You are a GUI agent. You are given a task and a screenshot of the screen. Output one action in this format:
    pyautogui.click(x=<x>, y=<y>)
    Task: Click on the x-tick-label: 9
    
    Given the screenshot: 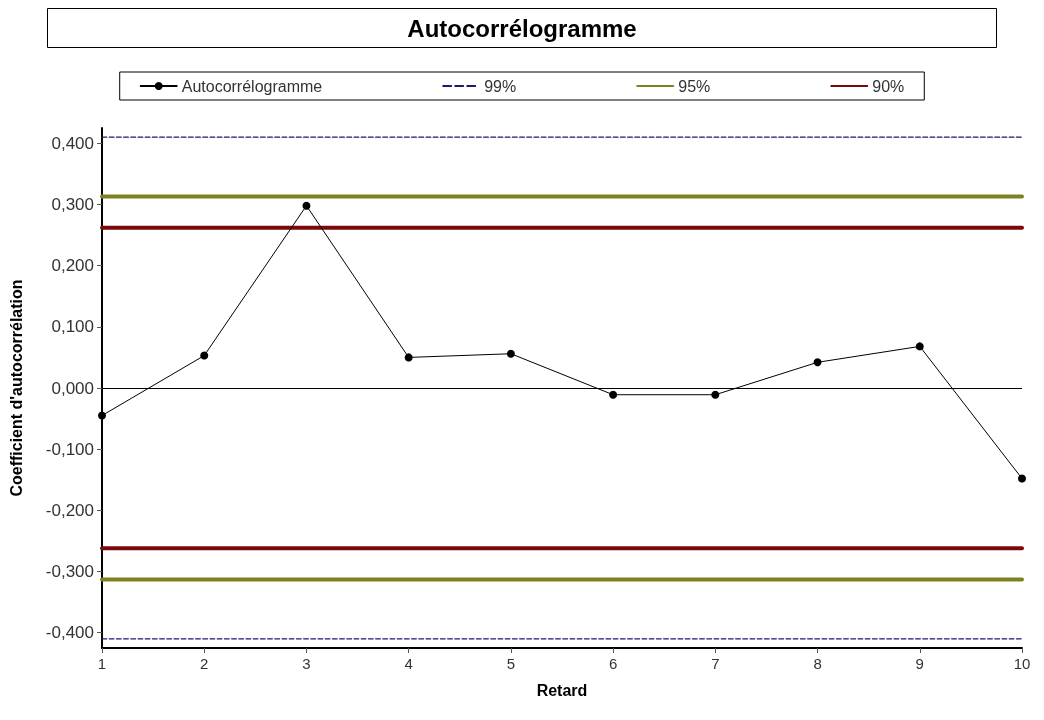 What is the action you would take?
    pyautogui.click(x=919, y=663)
    